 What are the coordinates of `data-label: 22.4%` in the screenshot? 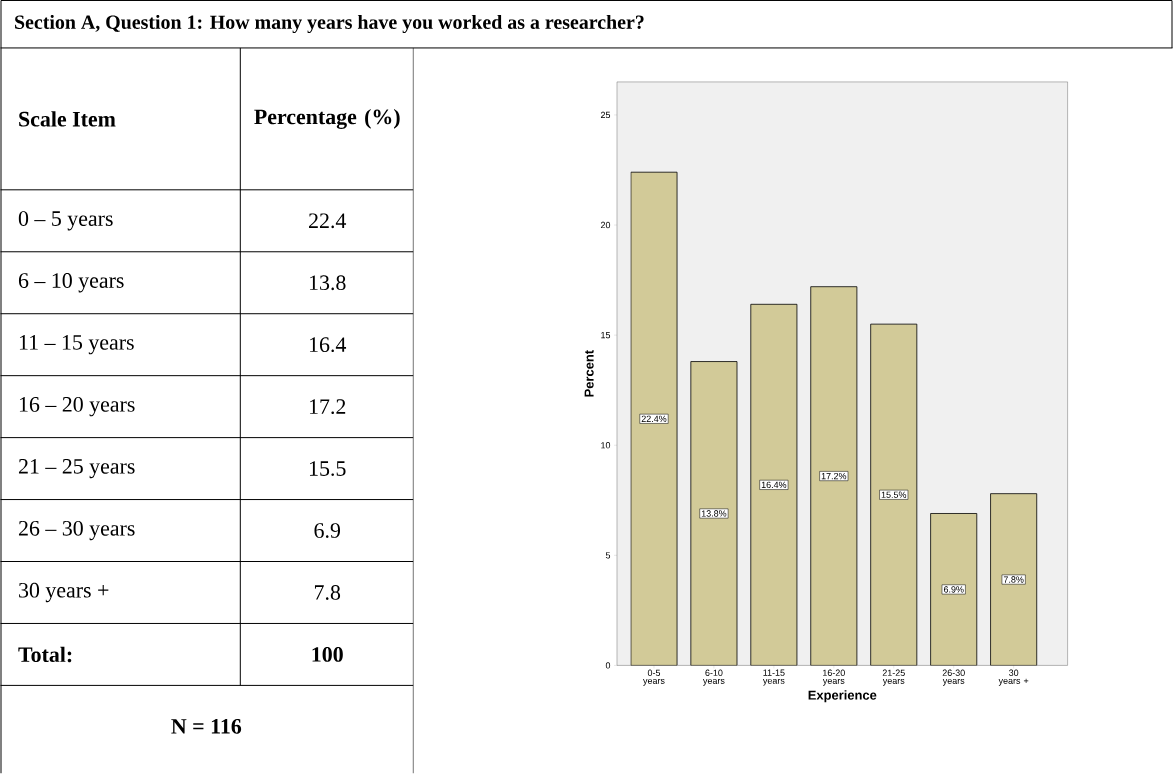 It's located at (654, 419).